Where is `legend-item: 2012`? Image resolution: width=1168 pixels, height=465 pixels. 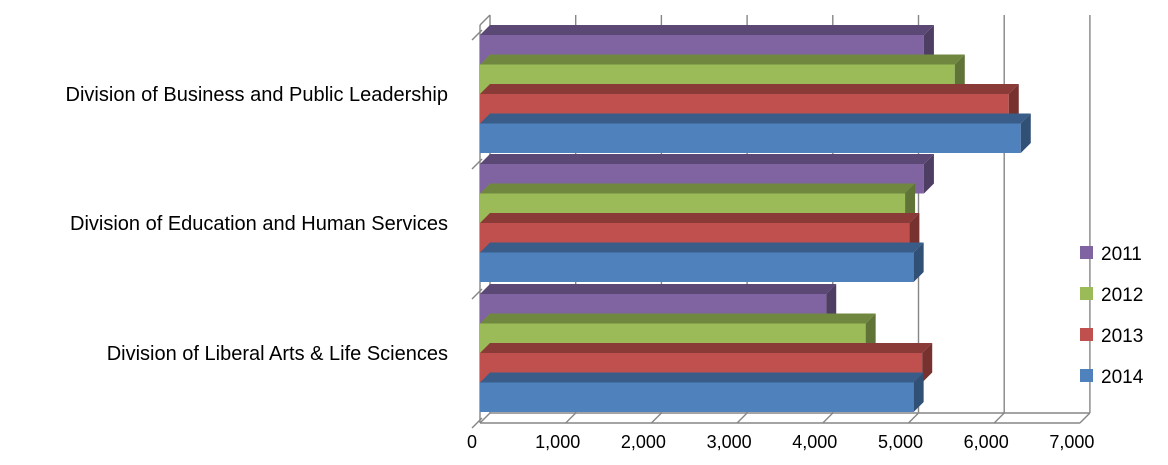 legend-item: 2012 is located at coordinates (1111, 295).